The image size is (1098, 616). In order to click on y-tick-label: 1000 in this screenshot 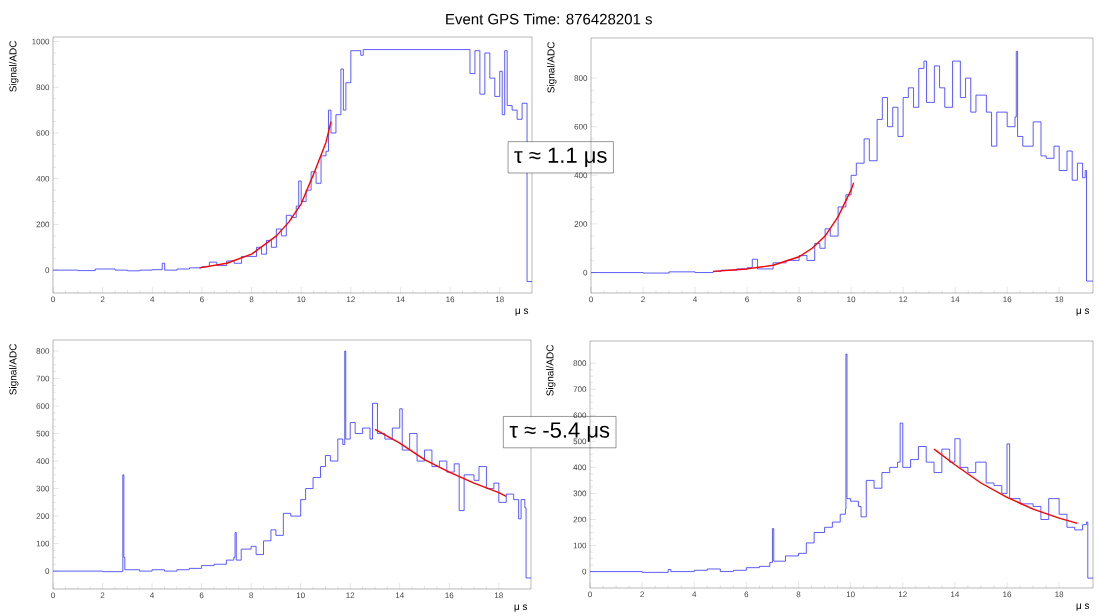, I will do `click(41, 41)`.